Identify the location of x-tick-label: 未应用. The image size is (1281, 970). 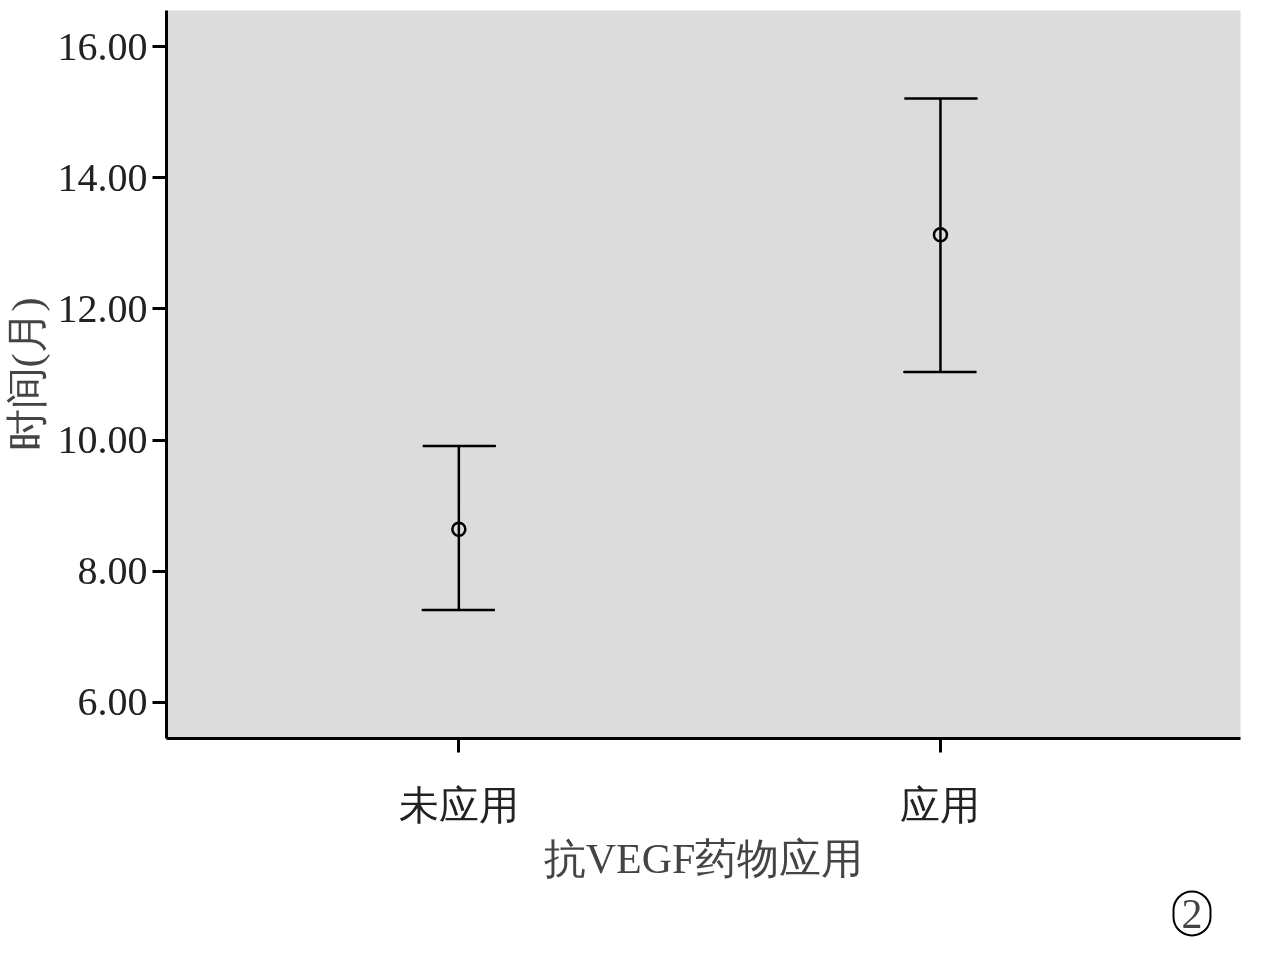
(458, 805).